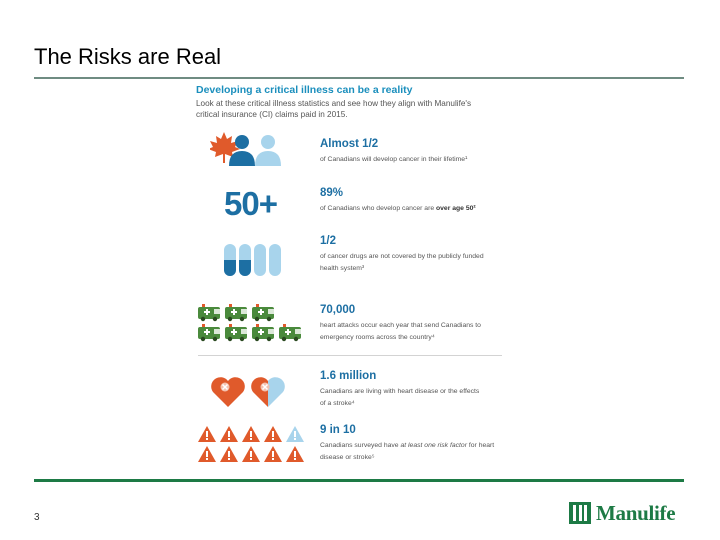 The width and height of the screenshot is (720, 540). What do you see at coordinates (338, 310) in the screenshot?
I see `stat-value: 70,000` at bounding box center [338, 310].